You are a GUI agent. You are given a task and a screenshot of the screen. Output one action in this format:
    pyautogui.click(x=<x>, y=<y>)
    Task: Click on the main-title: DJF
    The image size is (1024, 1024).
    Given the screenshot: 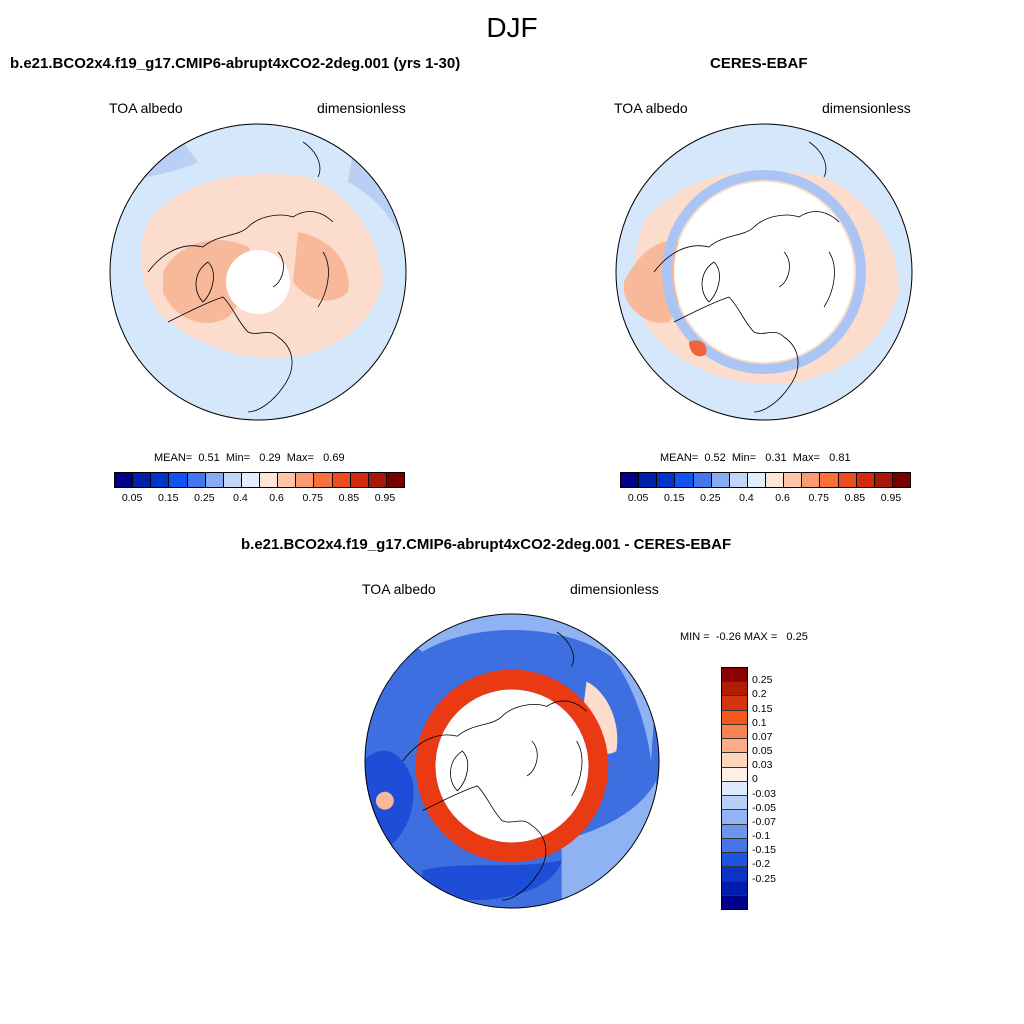 What is the action you would take?
    pyautogui.click(x=512, y=27)
    